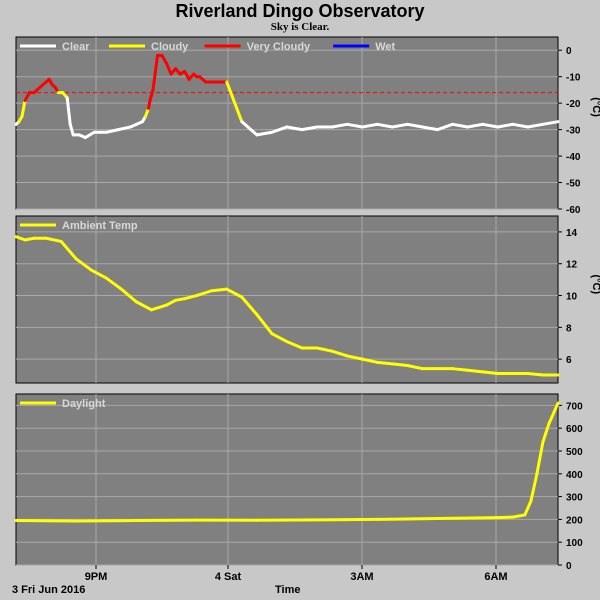  What do you see at coordinates (572, 265) in the screenshot?
I see `y-tick-label: 12` at bounding box center [572, 265].